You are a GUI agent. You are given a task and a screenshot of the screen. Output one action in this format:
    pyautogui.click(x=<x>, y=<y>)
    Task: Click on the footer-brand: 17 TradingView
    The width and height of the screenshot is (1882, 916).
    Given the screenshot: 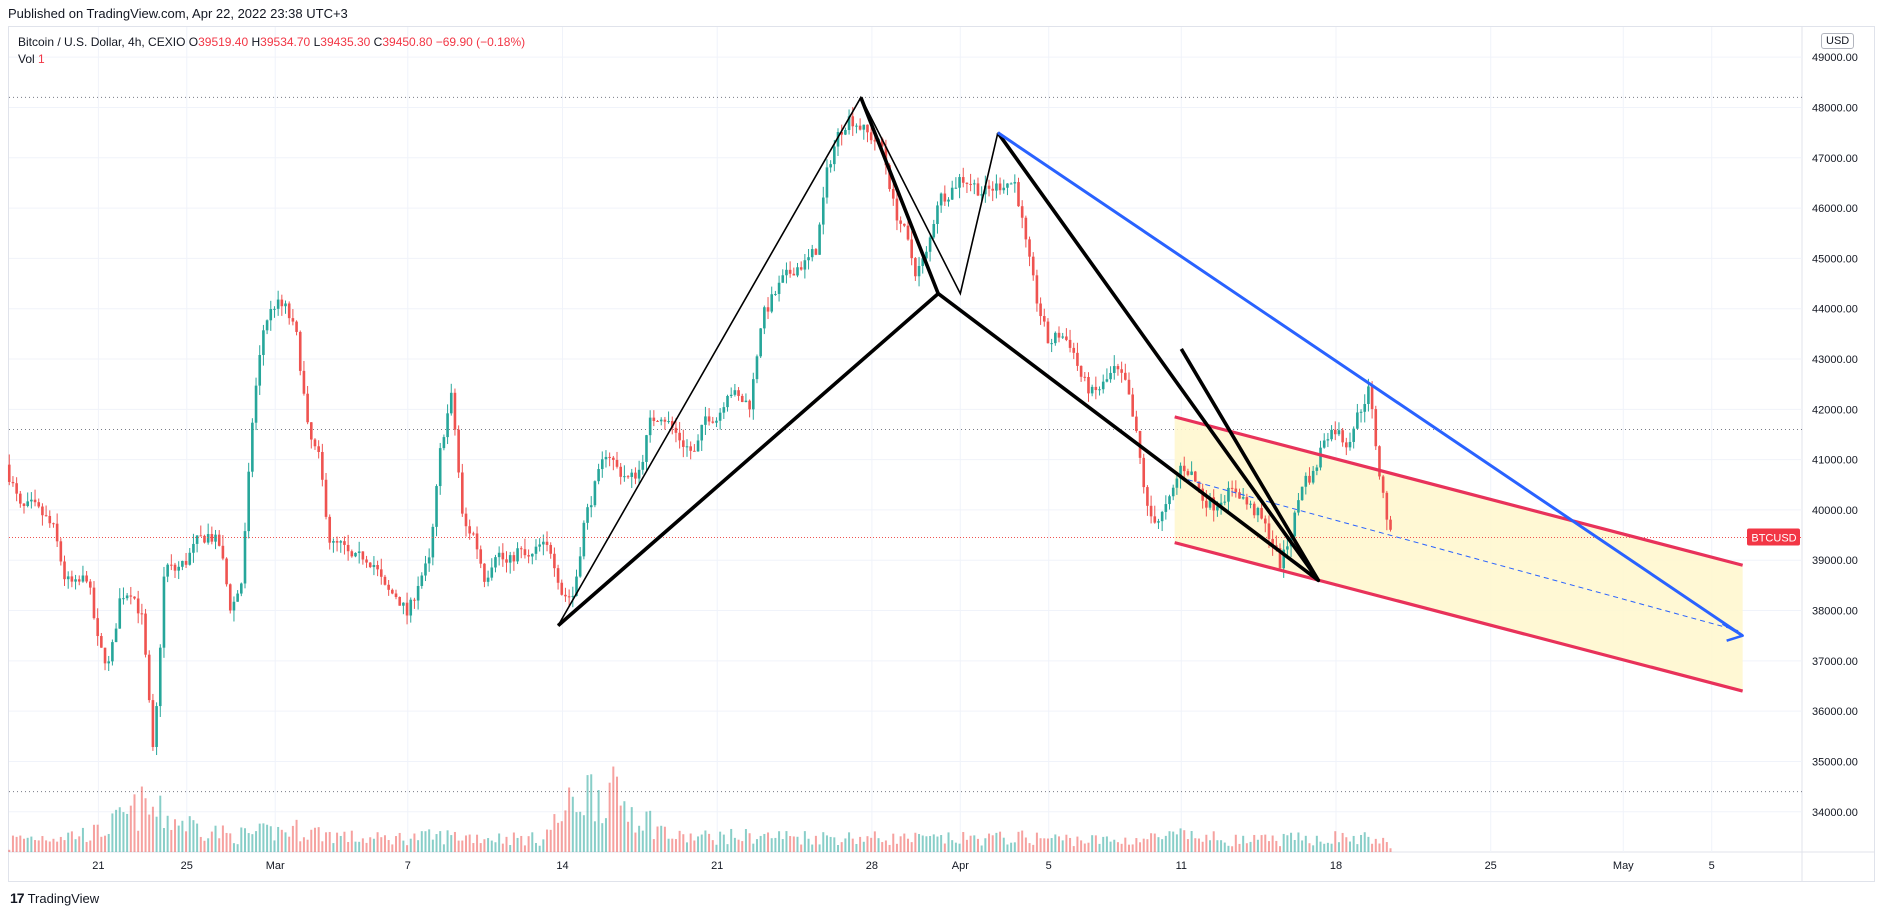 What is the action you would take?
    pyautogui.click(x=54, y=898)
    